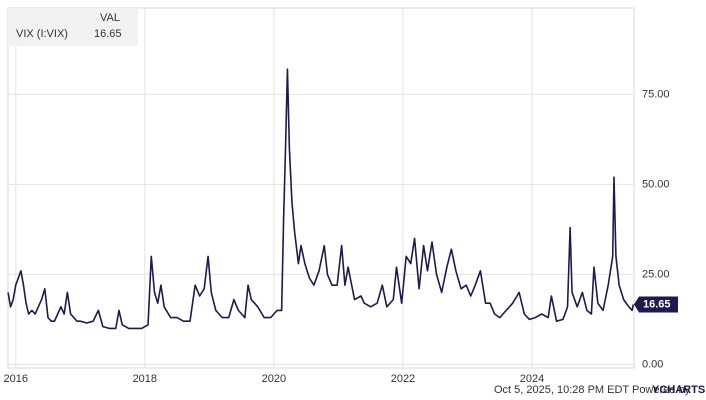 The width and height of the screenshot is (706, 400). What do you see at coordinates (16, 379) in the screenshot?
I see `x-tick-label: 2016` at bounding box center [16, 379].